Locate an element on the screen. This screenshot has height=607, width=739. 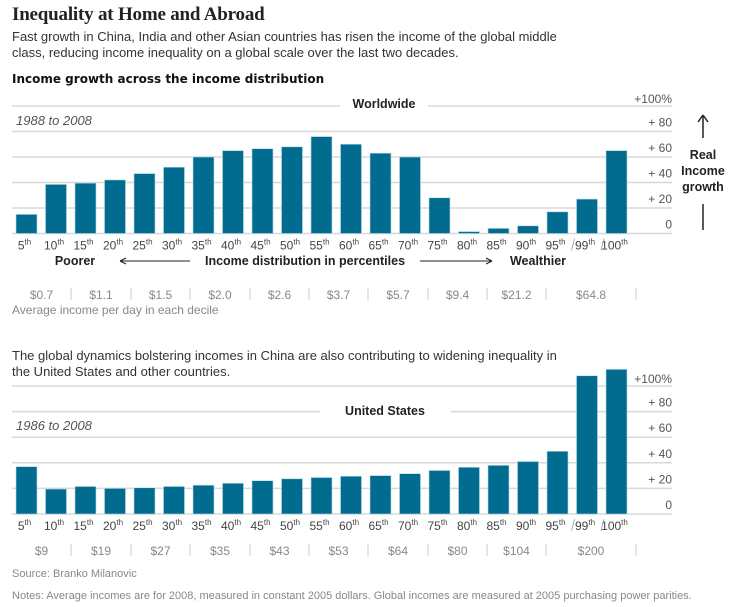
income-caption: Average income per day in each decile is located at coordinates (115, 310).